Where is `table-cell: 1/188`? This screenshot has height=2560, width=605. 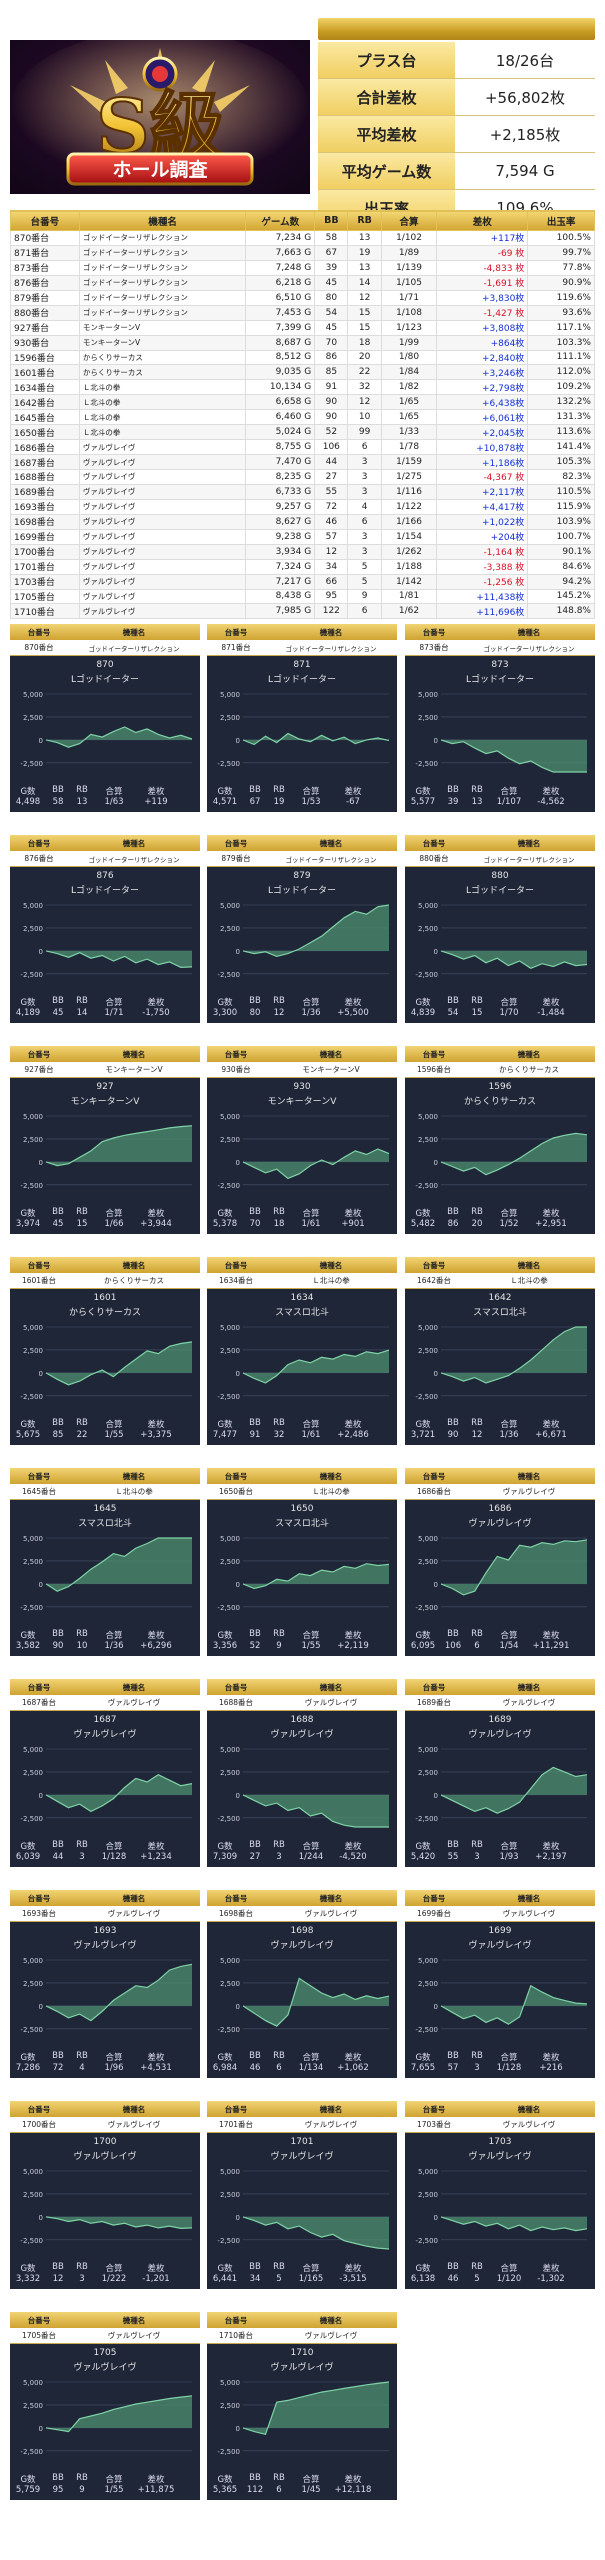
table-cell: 1/188 is located at coordinates (409, 566).